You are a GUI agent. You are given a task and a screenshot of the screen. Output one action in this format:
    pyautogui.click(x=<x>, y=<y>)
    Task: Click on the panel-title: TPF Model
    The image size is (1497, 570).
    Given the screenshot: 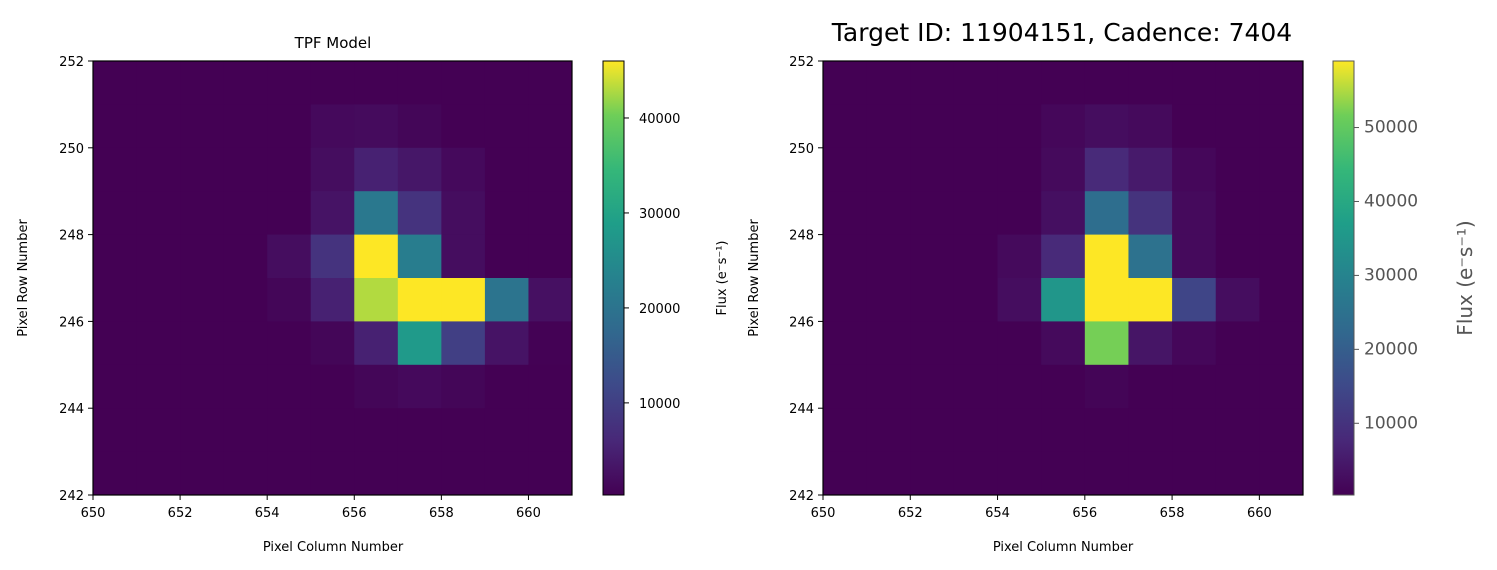 What is the action you would take?
    pyautogui.click(x=333, y=43)
    